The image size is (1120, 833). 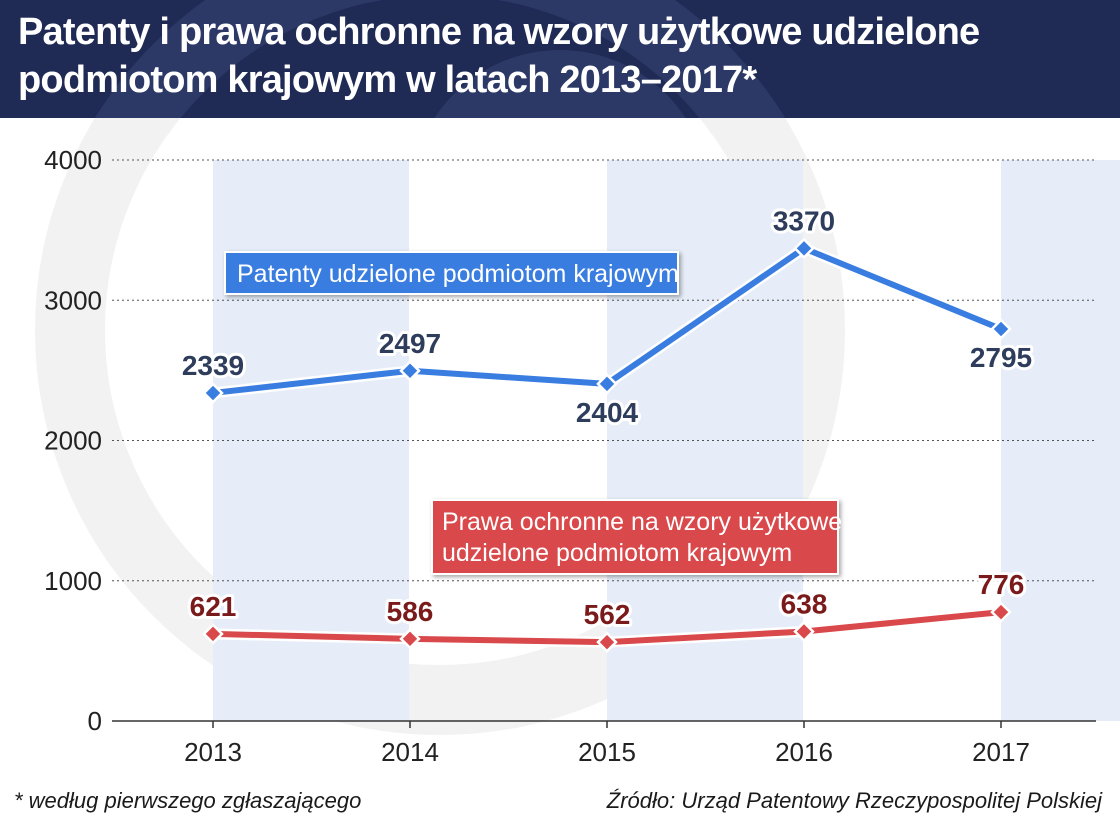 What do you see at coordinates (213, 365) in the screenshot?
I see `data-label-patenty-2013: 2339` at bounding box center [213, 365].